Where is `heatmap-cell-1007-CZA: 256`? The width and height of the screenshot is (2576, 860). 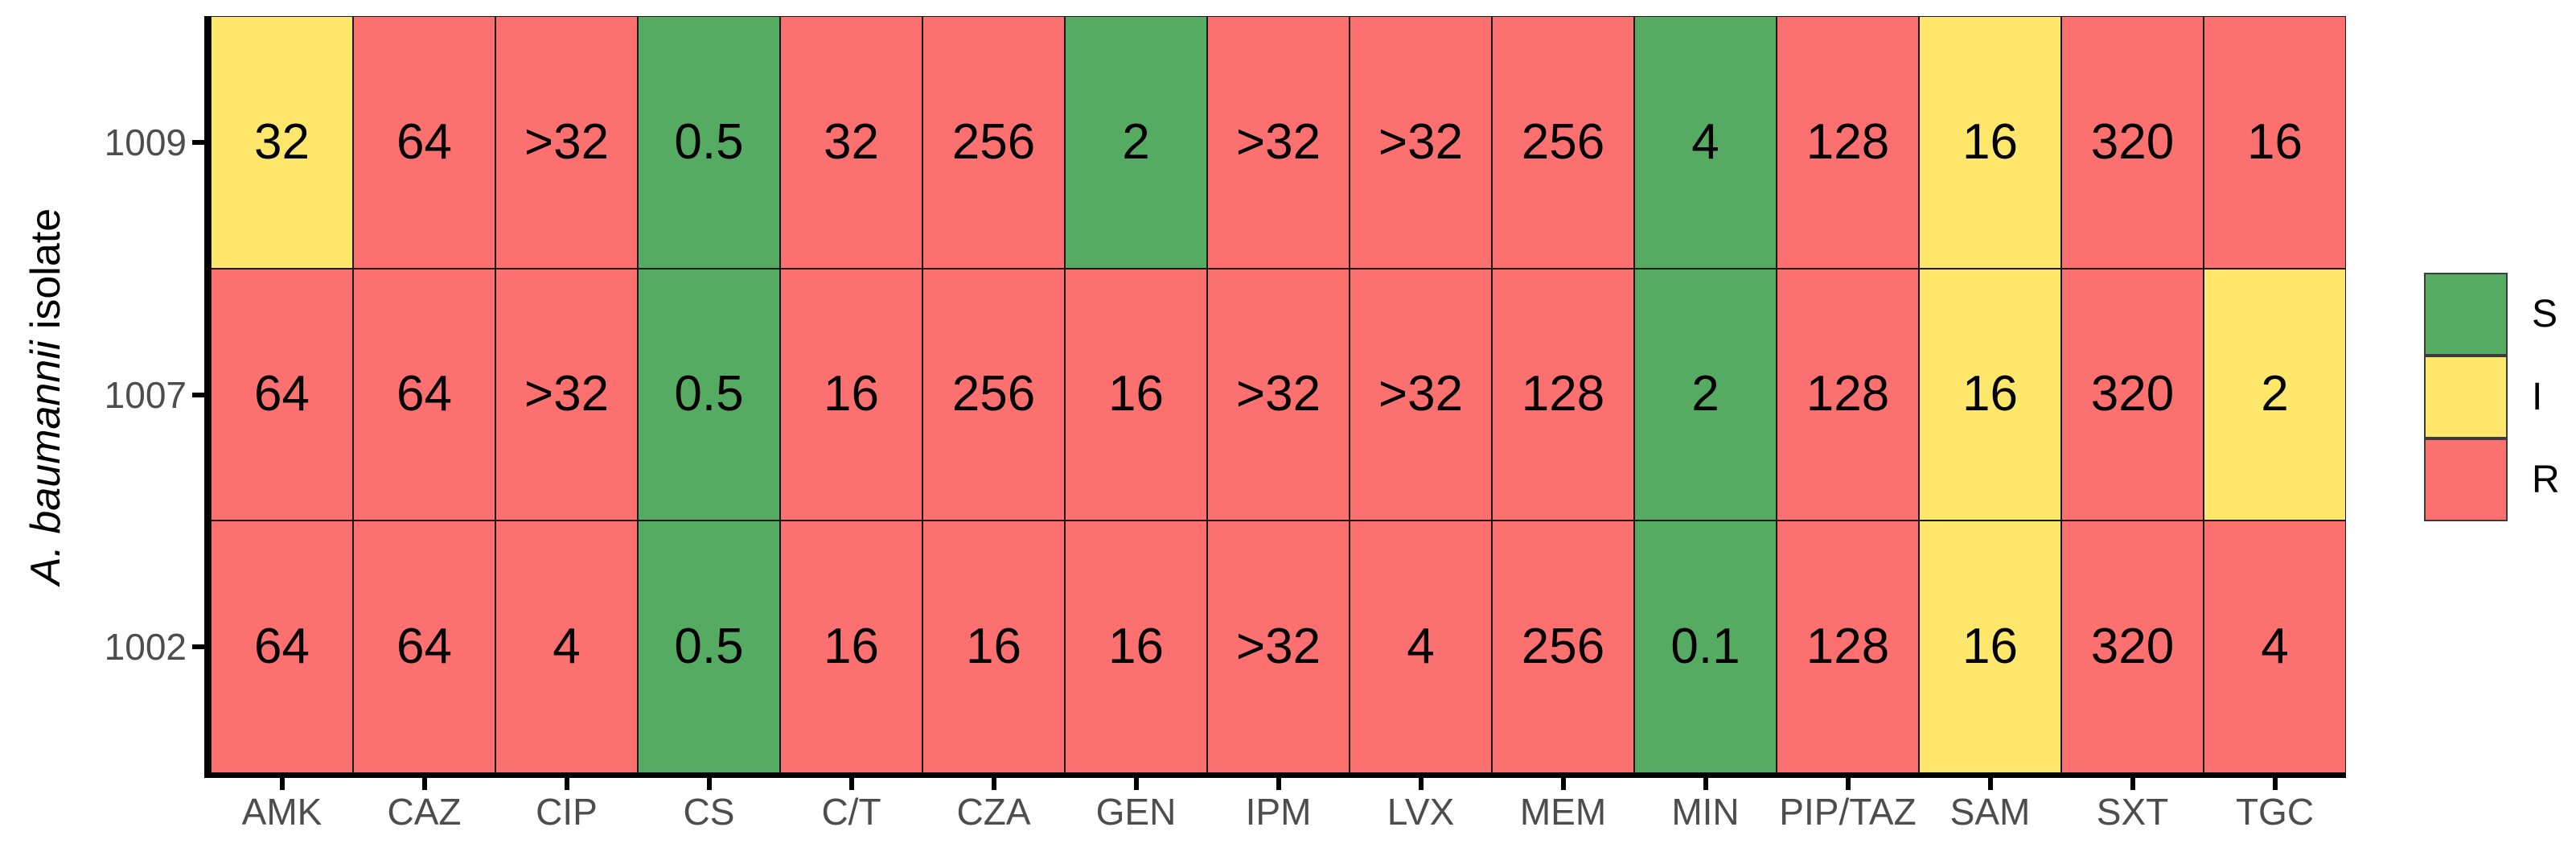
heatmap-cell-1007-CZA: 256 is located at coordinates (993, 394).